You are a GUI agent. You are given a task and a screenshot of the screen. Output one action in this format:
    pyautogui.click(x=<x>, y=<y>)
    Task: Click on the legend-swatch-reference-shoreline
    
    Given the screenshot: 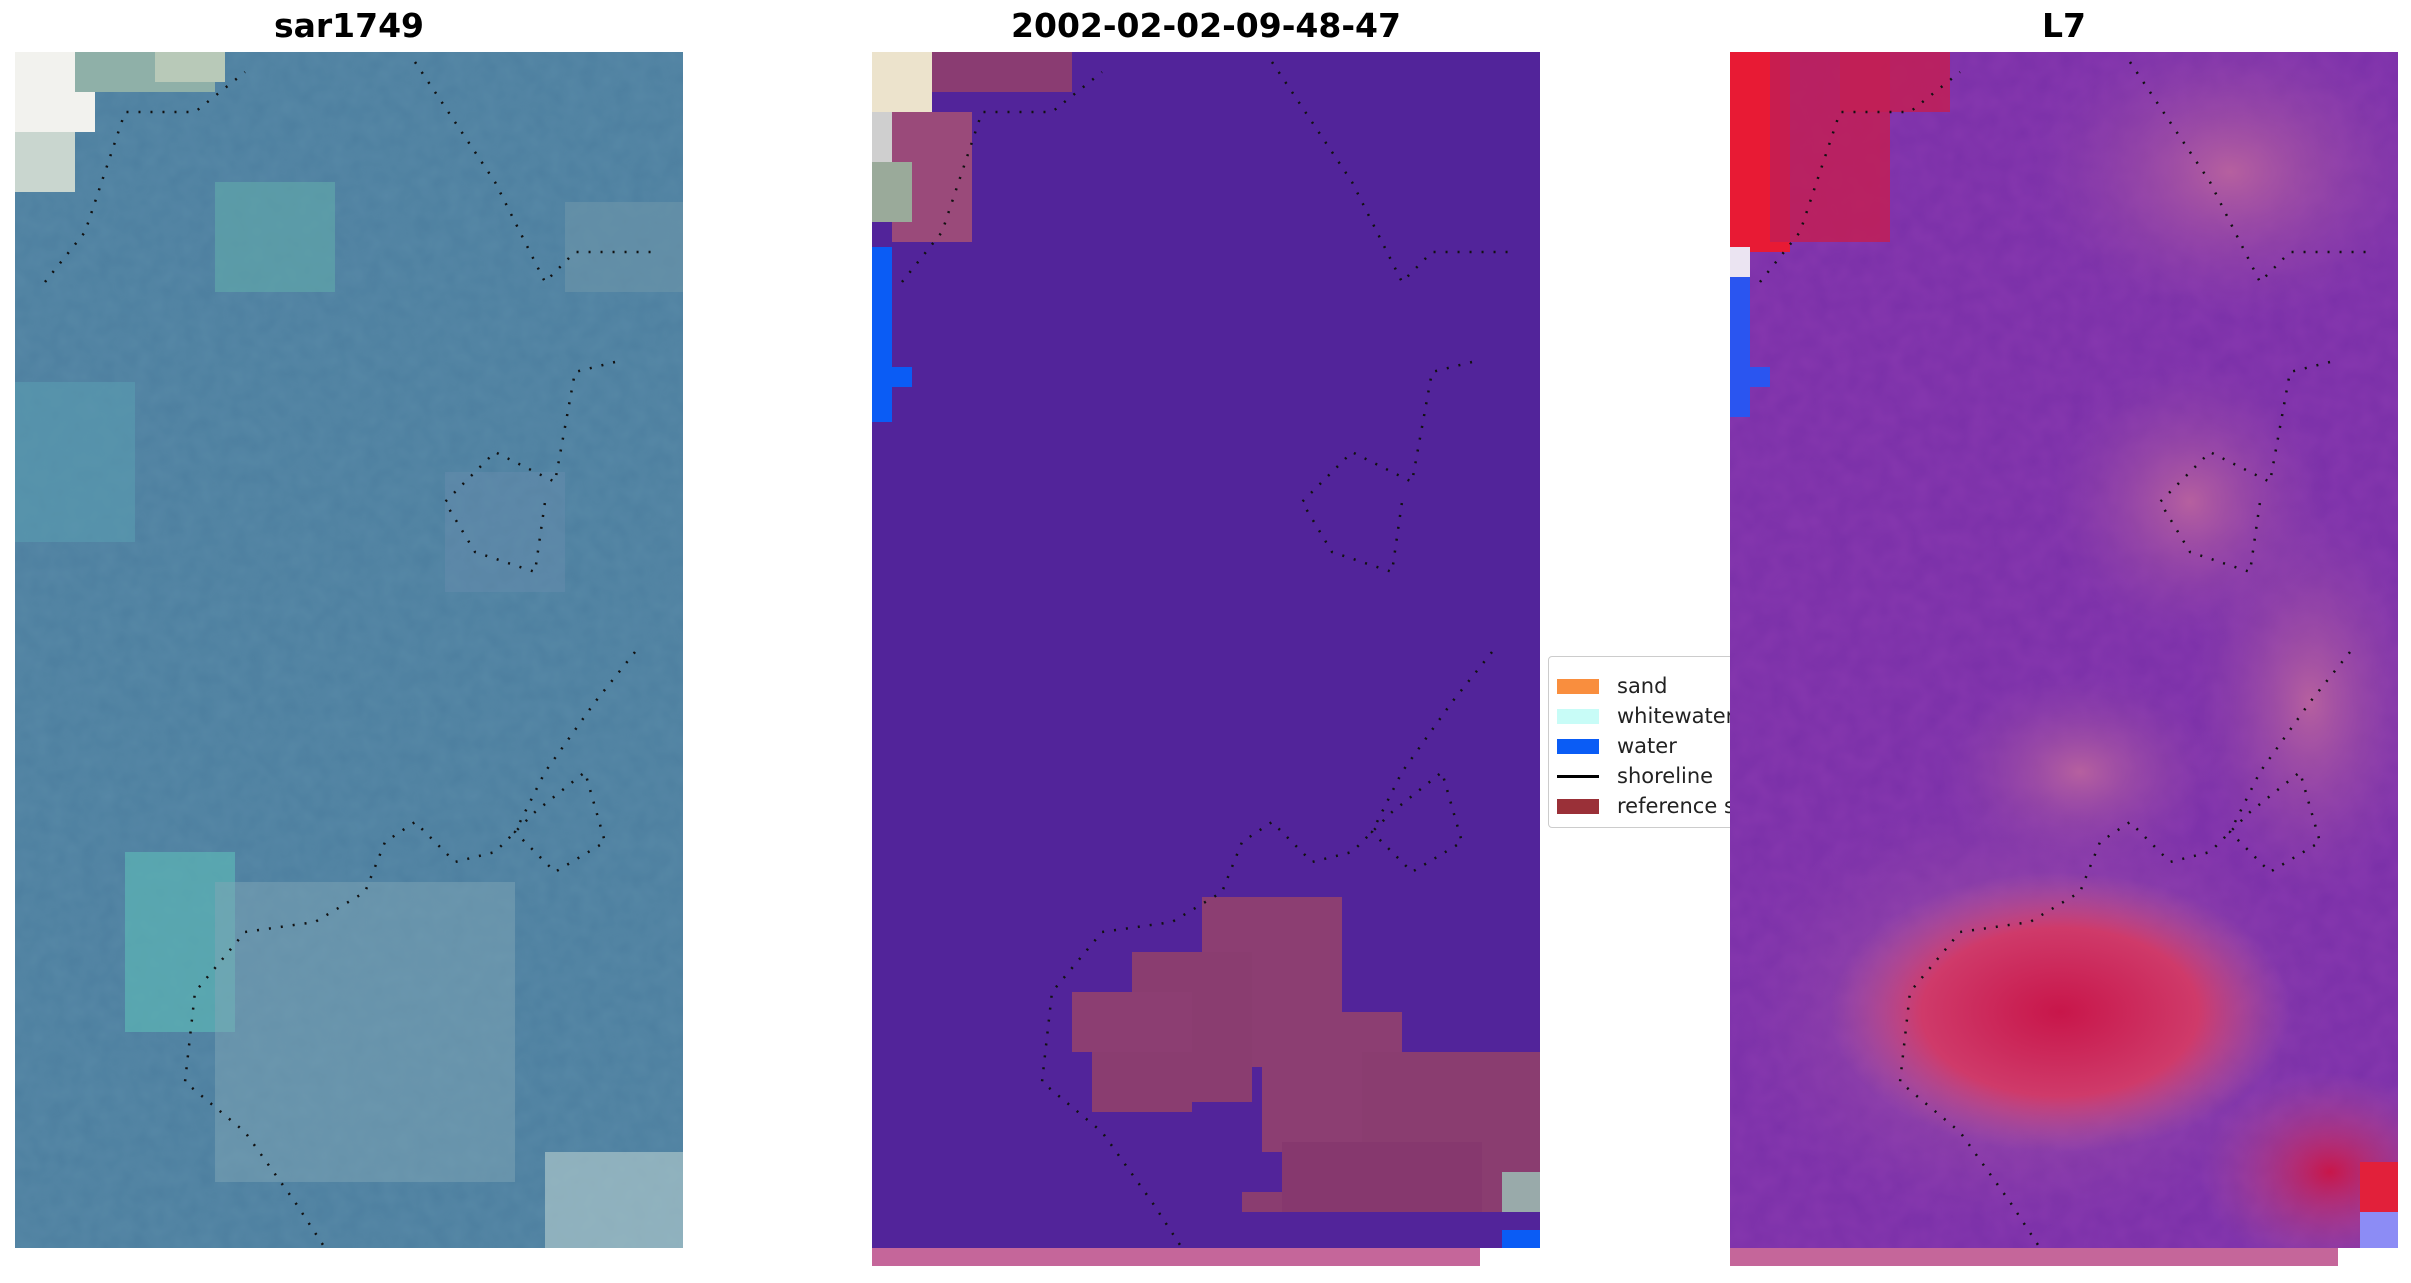 What is the action you would take?
    pyautogui.click(x=1578, y=806)
    